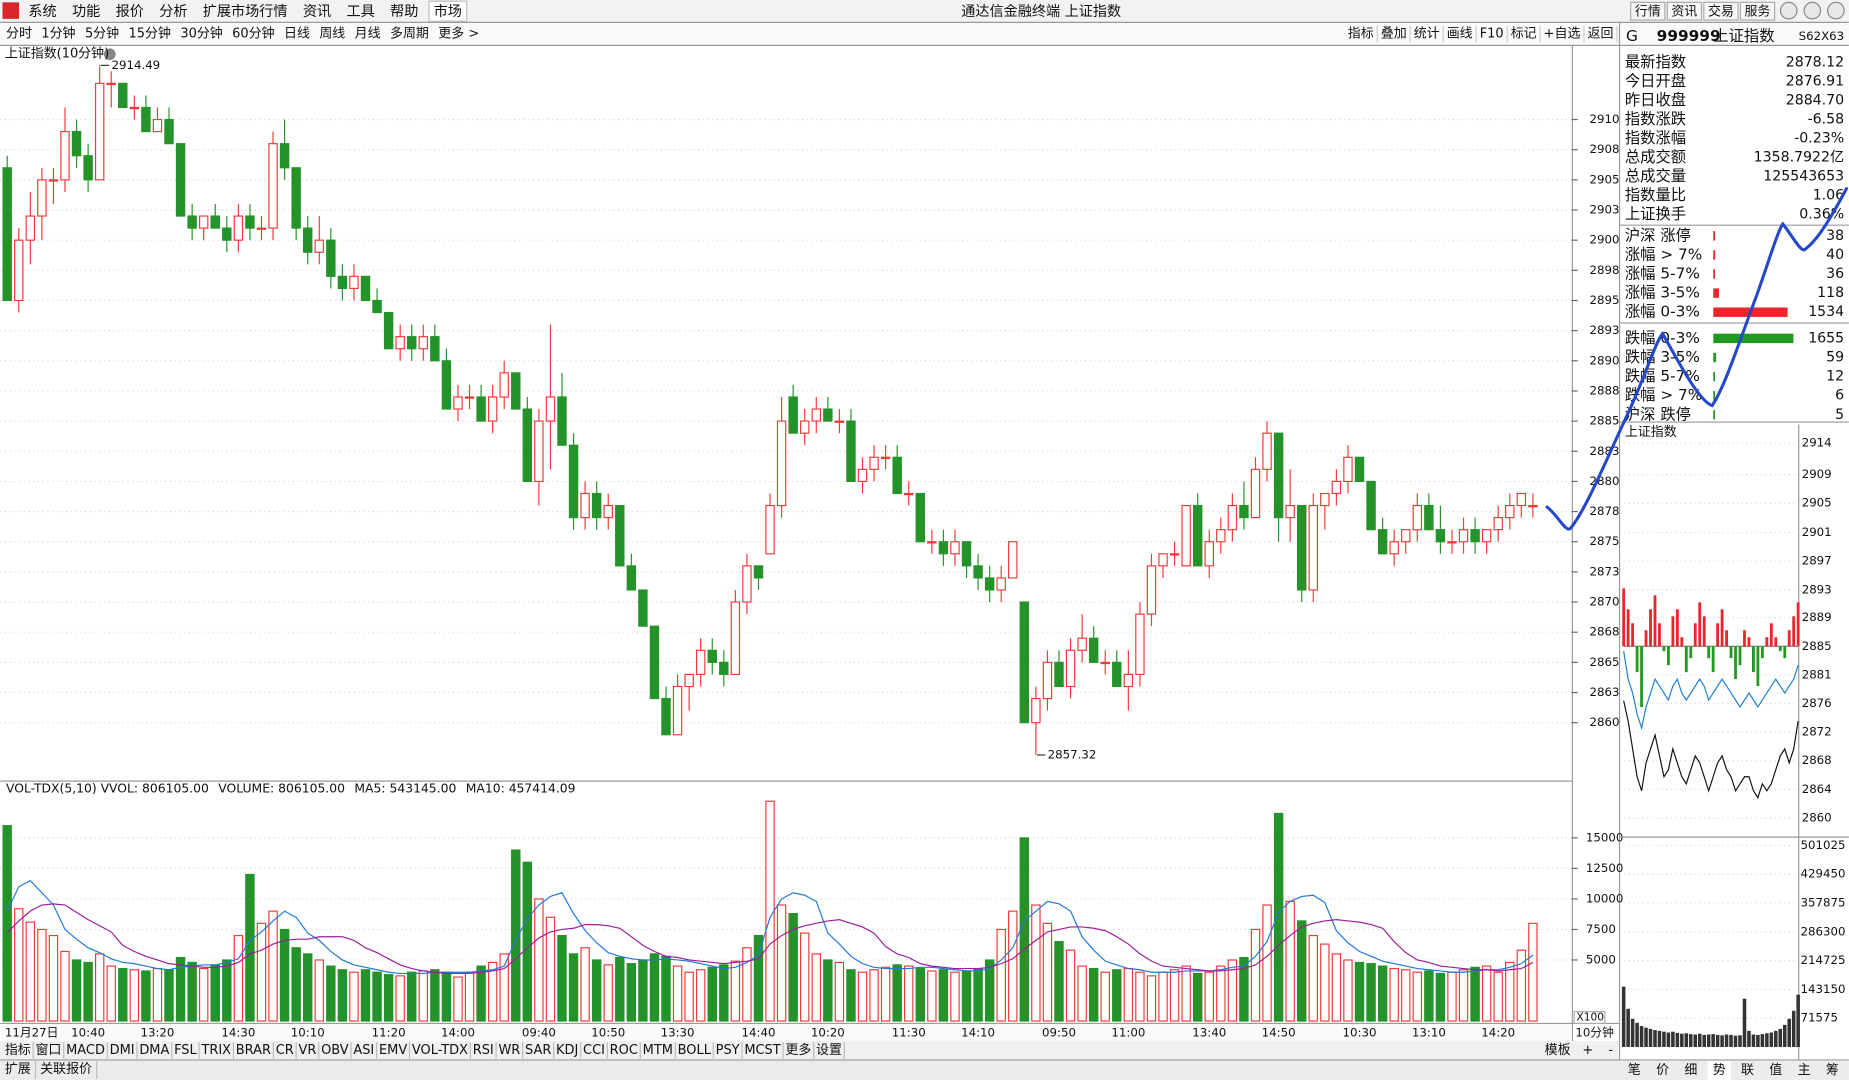 Image resolution: width=1849 pixels, height=1080 pixels. Describe the element at coordinates (173, 12) in the screenshot. I see `menu-item: 分析` at that location.